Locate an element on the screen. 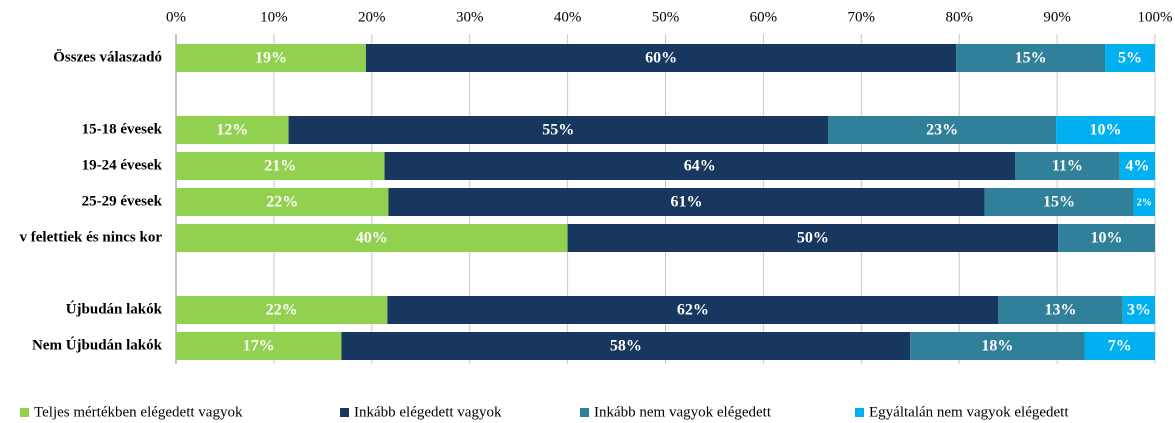 The height and width of the screenshot is (423, 1175). data-label: 60% is located at coordinates (661, 58).